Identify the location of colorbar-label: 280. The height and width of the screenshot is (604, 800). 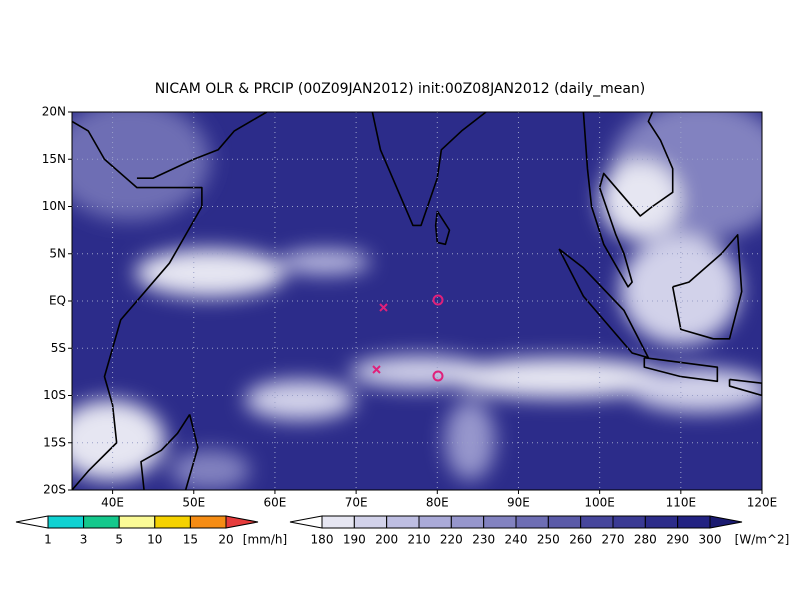
(645, 540).